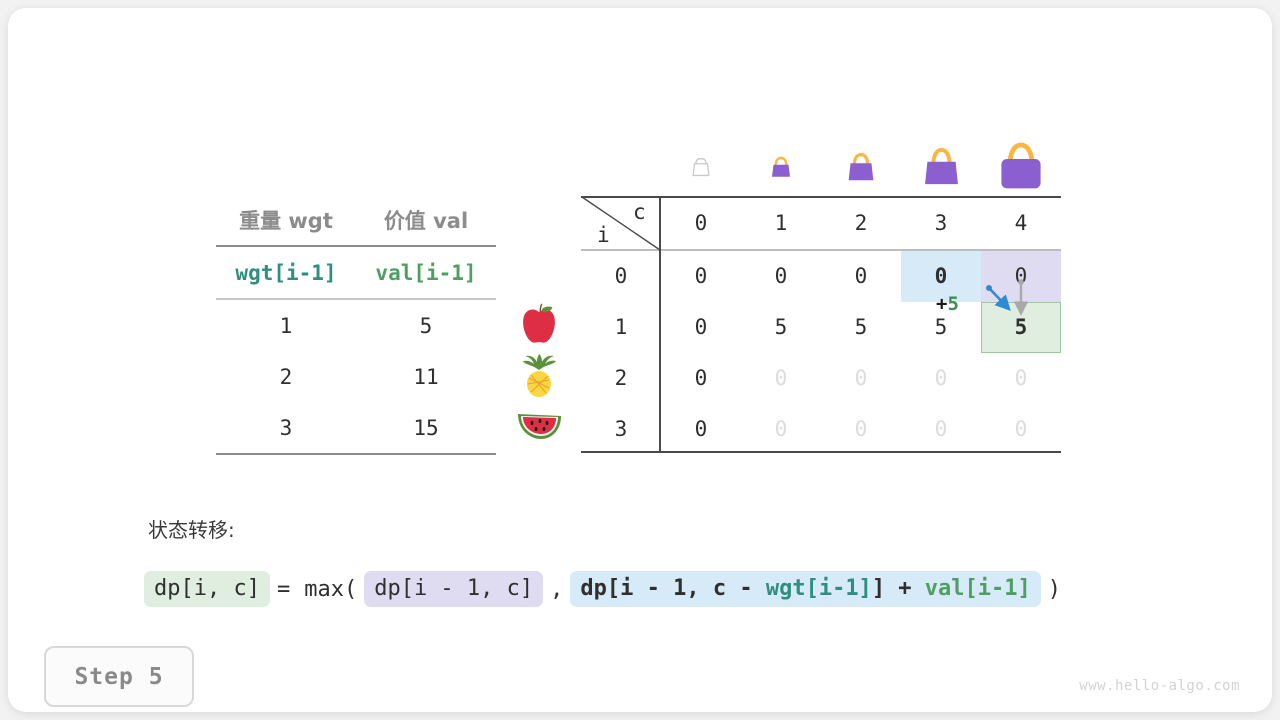 The image size is (1280, 720). I want to click on item-table: 重量 wgt 价值 val wgt[i-1] val[i-1] 1 5 2 11, so click(356, 324).